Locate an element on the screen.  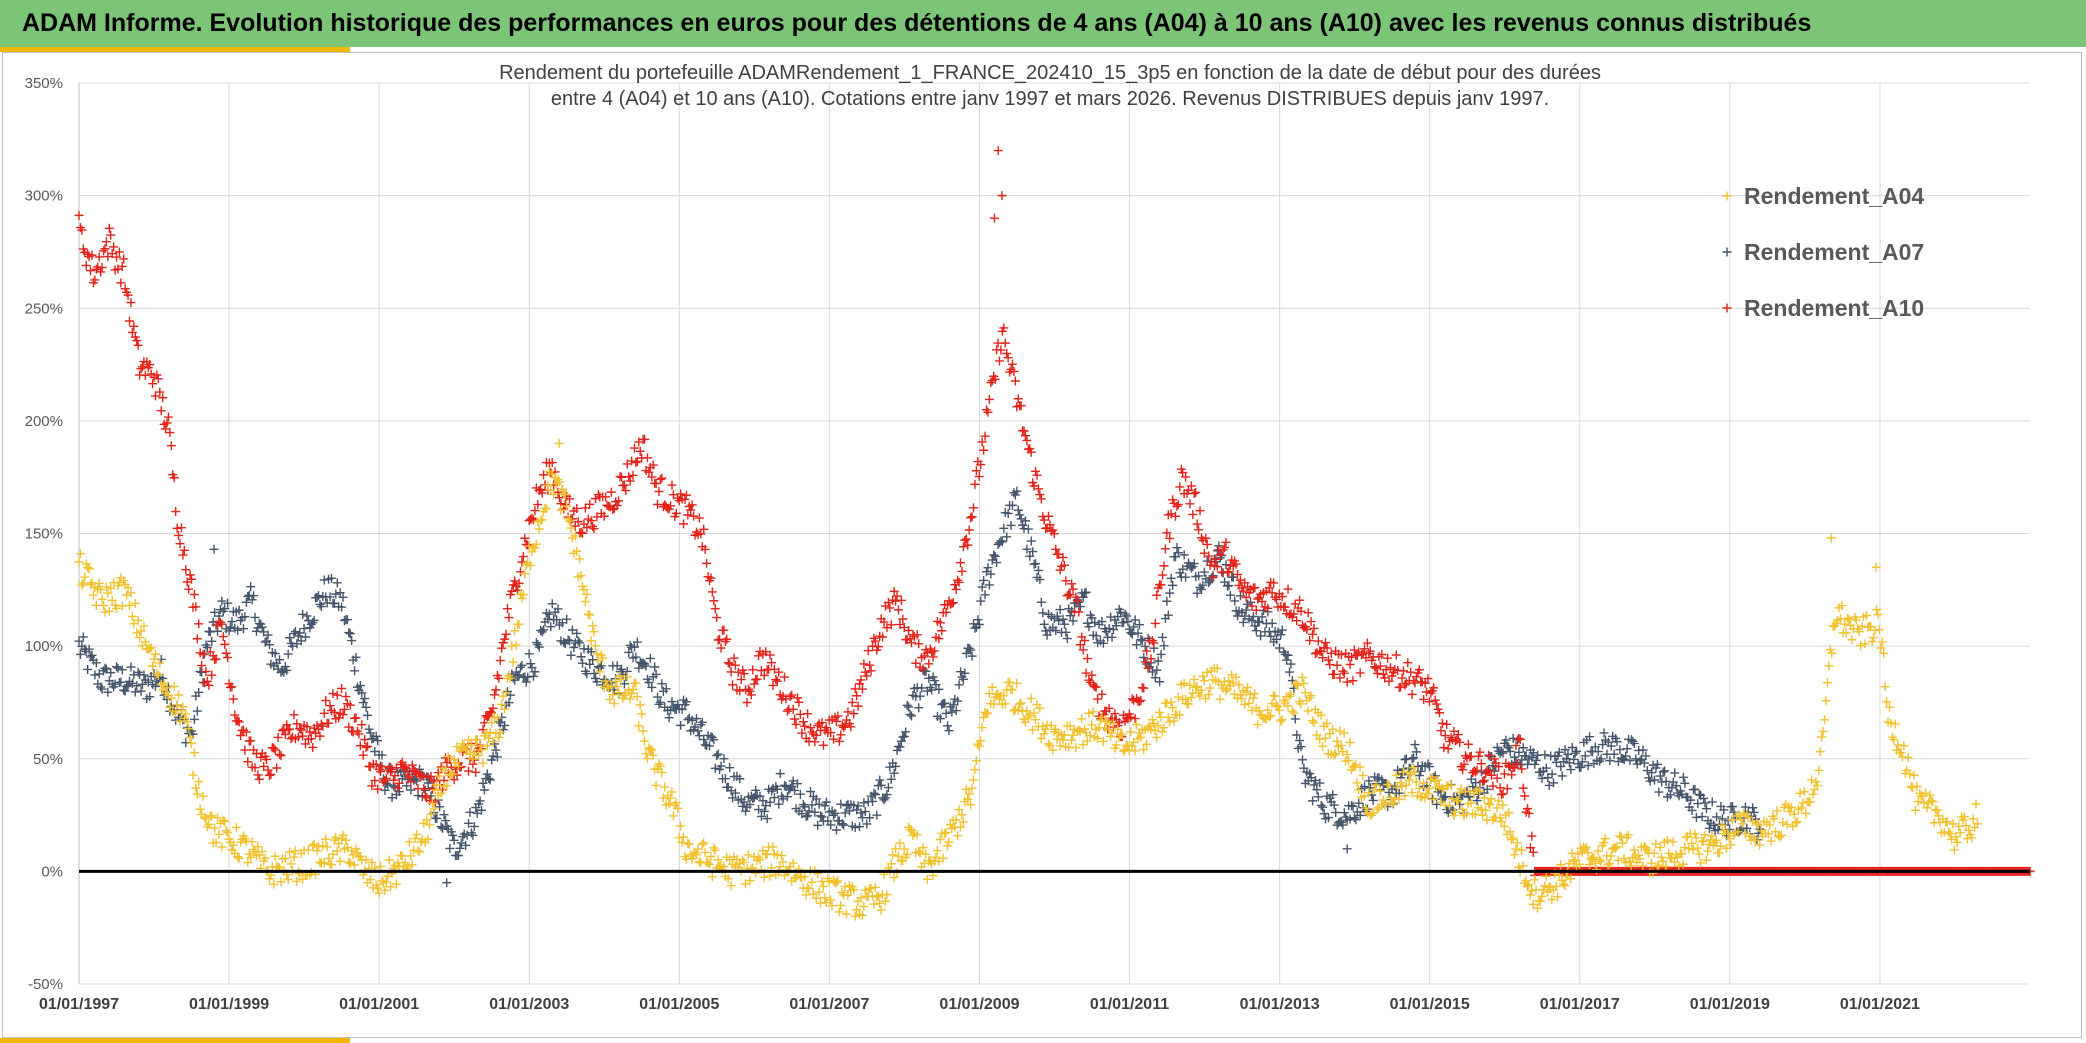
y-tick-label: 300% is located at coordinates (44, 196).